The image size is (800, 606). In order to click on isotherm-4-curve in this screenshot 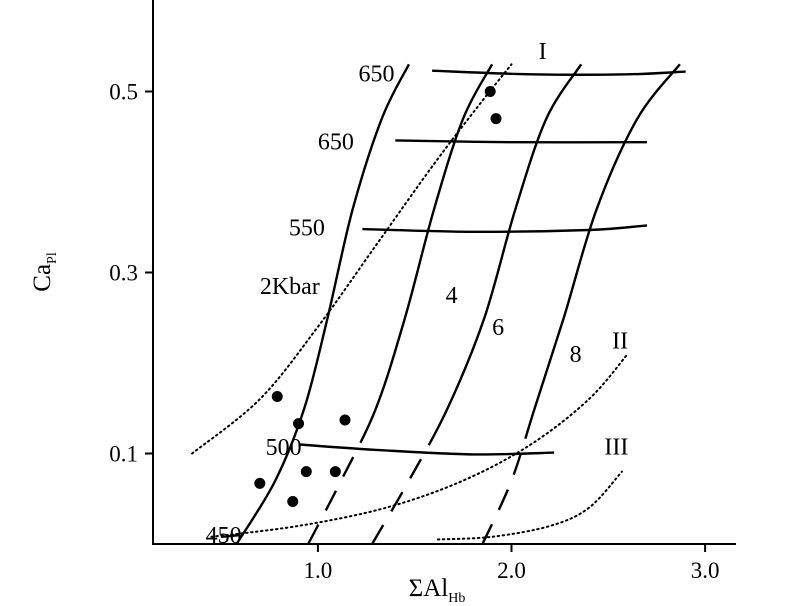, I will do `click(426, 449)`.